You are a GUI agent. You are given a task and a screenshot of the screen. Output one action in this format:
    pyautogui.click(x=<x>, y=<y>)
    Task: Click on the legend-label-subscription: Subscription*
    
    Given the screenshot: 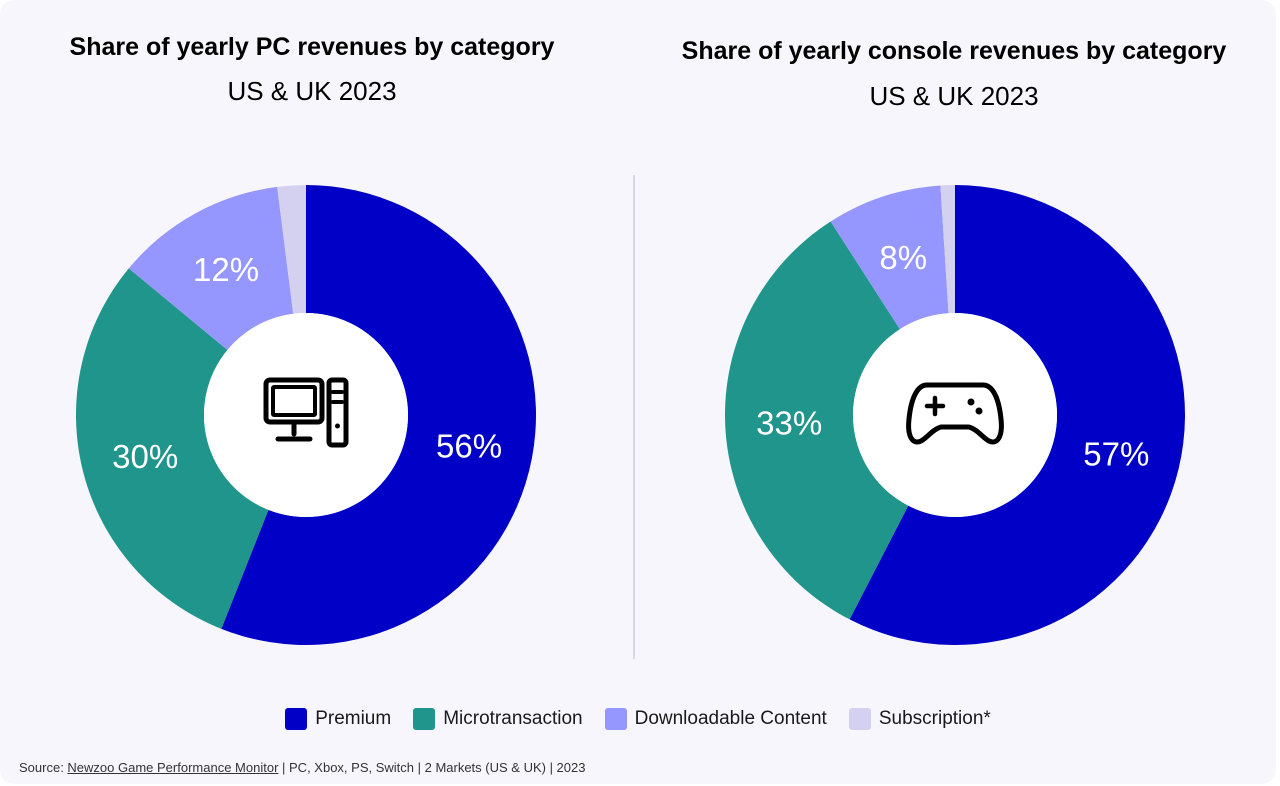 What is the action you would take?
    pyautogui.click(x=934, y=718)
    